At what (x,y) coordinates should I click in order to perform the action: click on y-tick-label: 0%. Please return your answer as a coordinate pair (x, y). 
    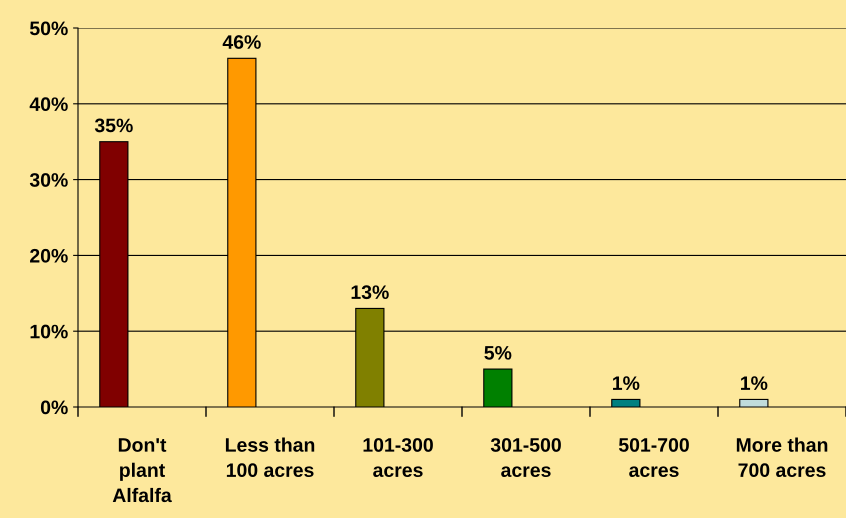
    Looking at the image, I should click on (54, 407).